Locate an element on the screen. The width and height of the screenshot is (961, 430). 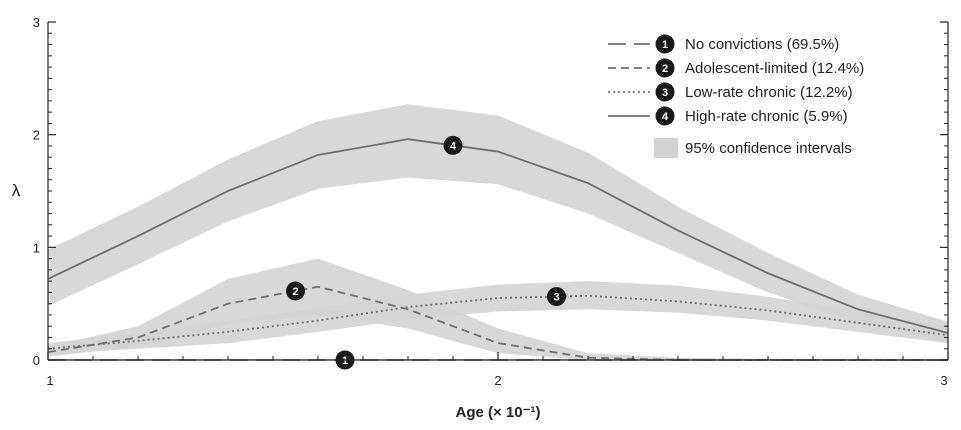
y-tick-label: 2 is located at coordinates (36, 135).